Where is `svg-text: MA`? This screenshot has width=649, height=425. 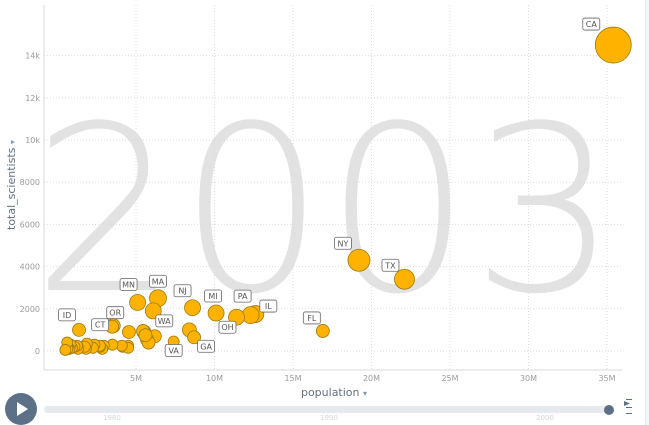 svg-text: MA is located at coordinates (158, 281).